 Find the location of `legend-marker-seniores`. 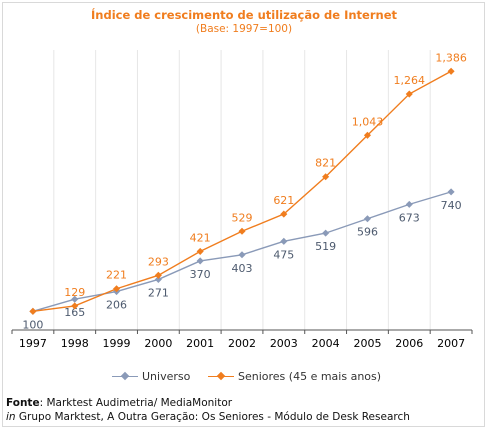

legend-marker-seniores is located at coordinates (221, 376).